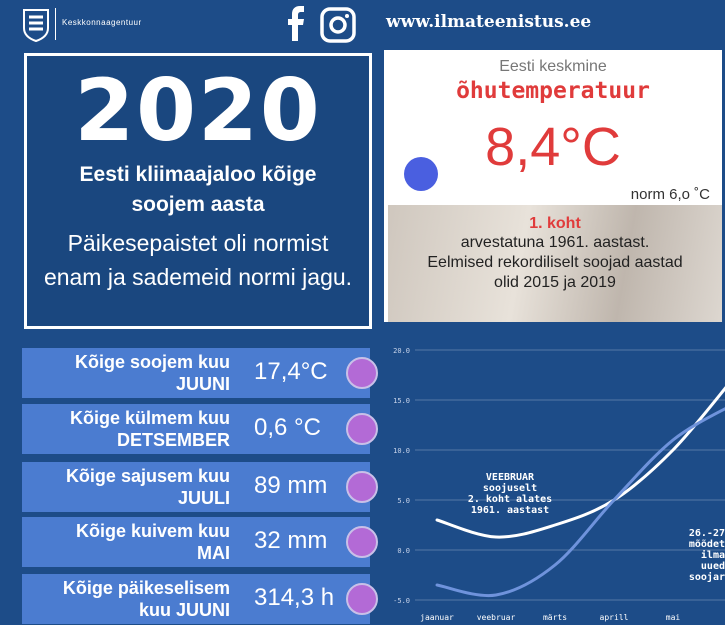 This screenshot has width=725, height=625. Describe the element at coordinates (338, 25) in the screenshot. I see `instagram-icon` at that location.